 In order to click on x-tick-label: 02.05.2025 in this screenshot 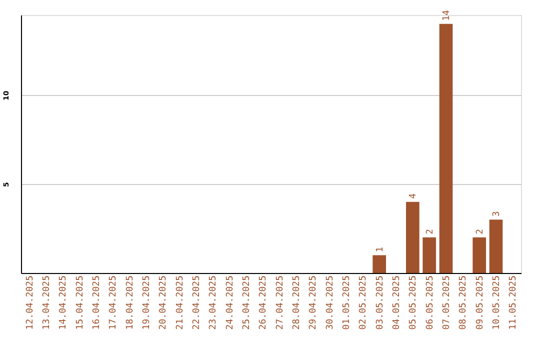, I will do `click(363, 303)`.